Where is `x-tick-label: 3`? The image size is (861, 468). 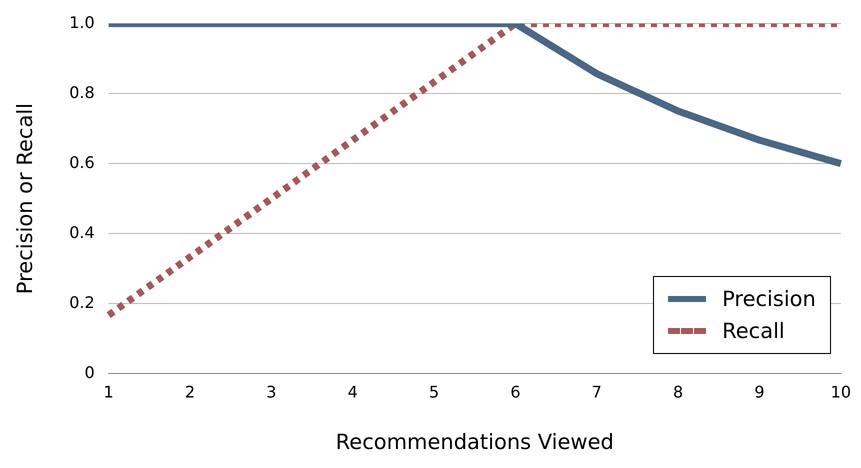
x-tick-label: 3 is located at coordinates (271, 392).